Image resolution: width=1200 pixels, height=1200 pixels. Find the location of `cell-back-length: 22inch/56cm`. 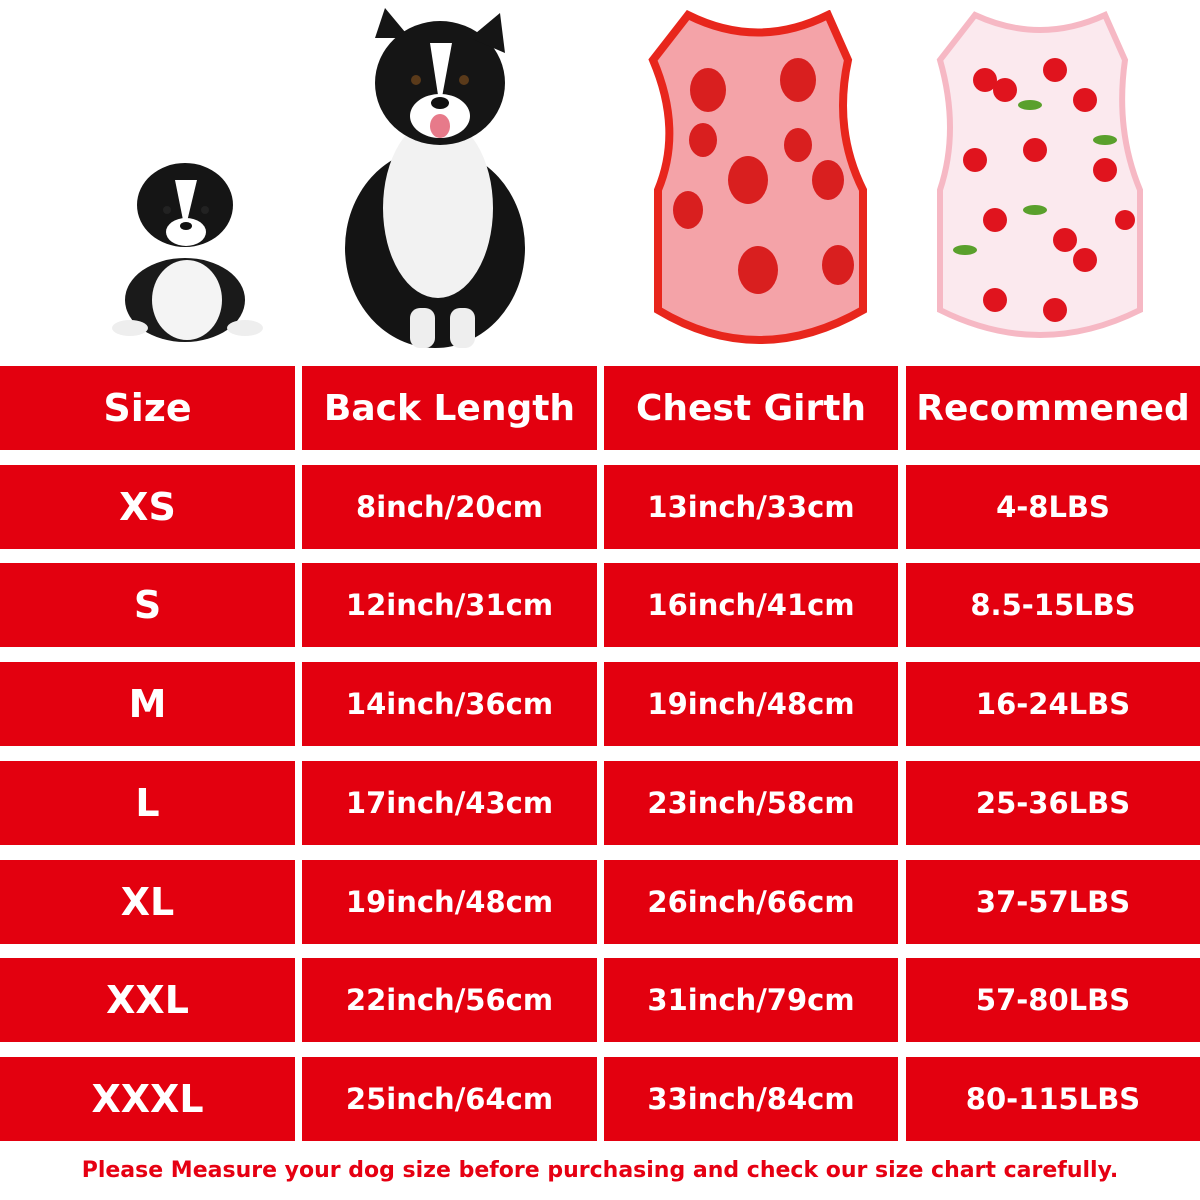

cell-back-length: 22inch/56cm is located at coordinates (449, 1000).